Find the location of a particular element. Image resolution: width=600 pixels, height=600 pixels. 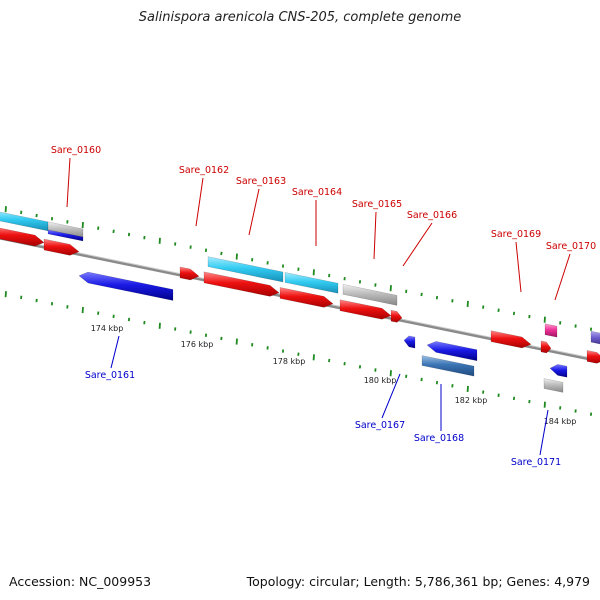

gene-label-sare-0161: Sare_0161 is located at coordinates (110, 375).